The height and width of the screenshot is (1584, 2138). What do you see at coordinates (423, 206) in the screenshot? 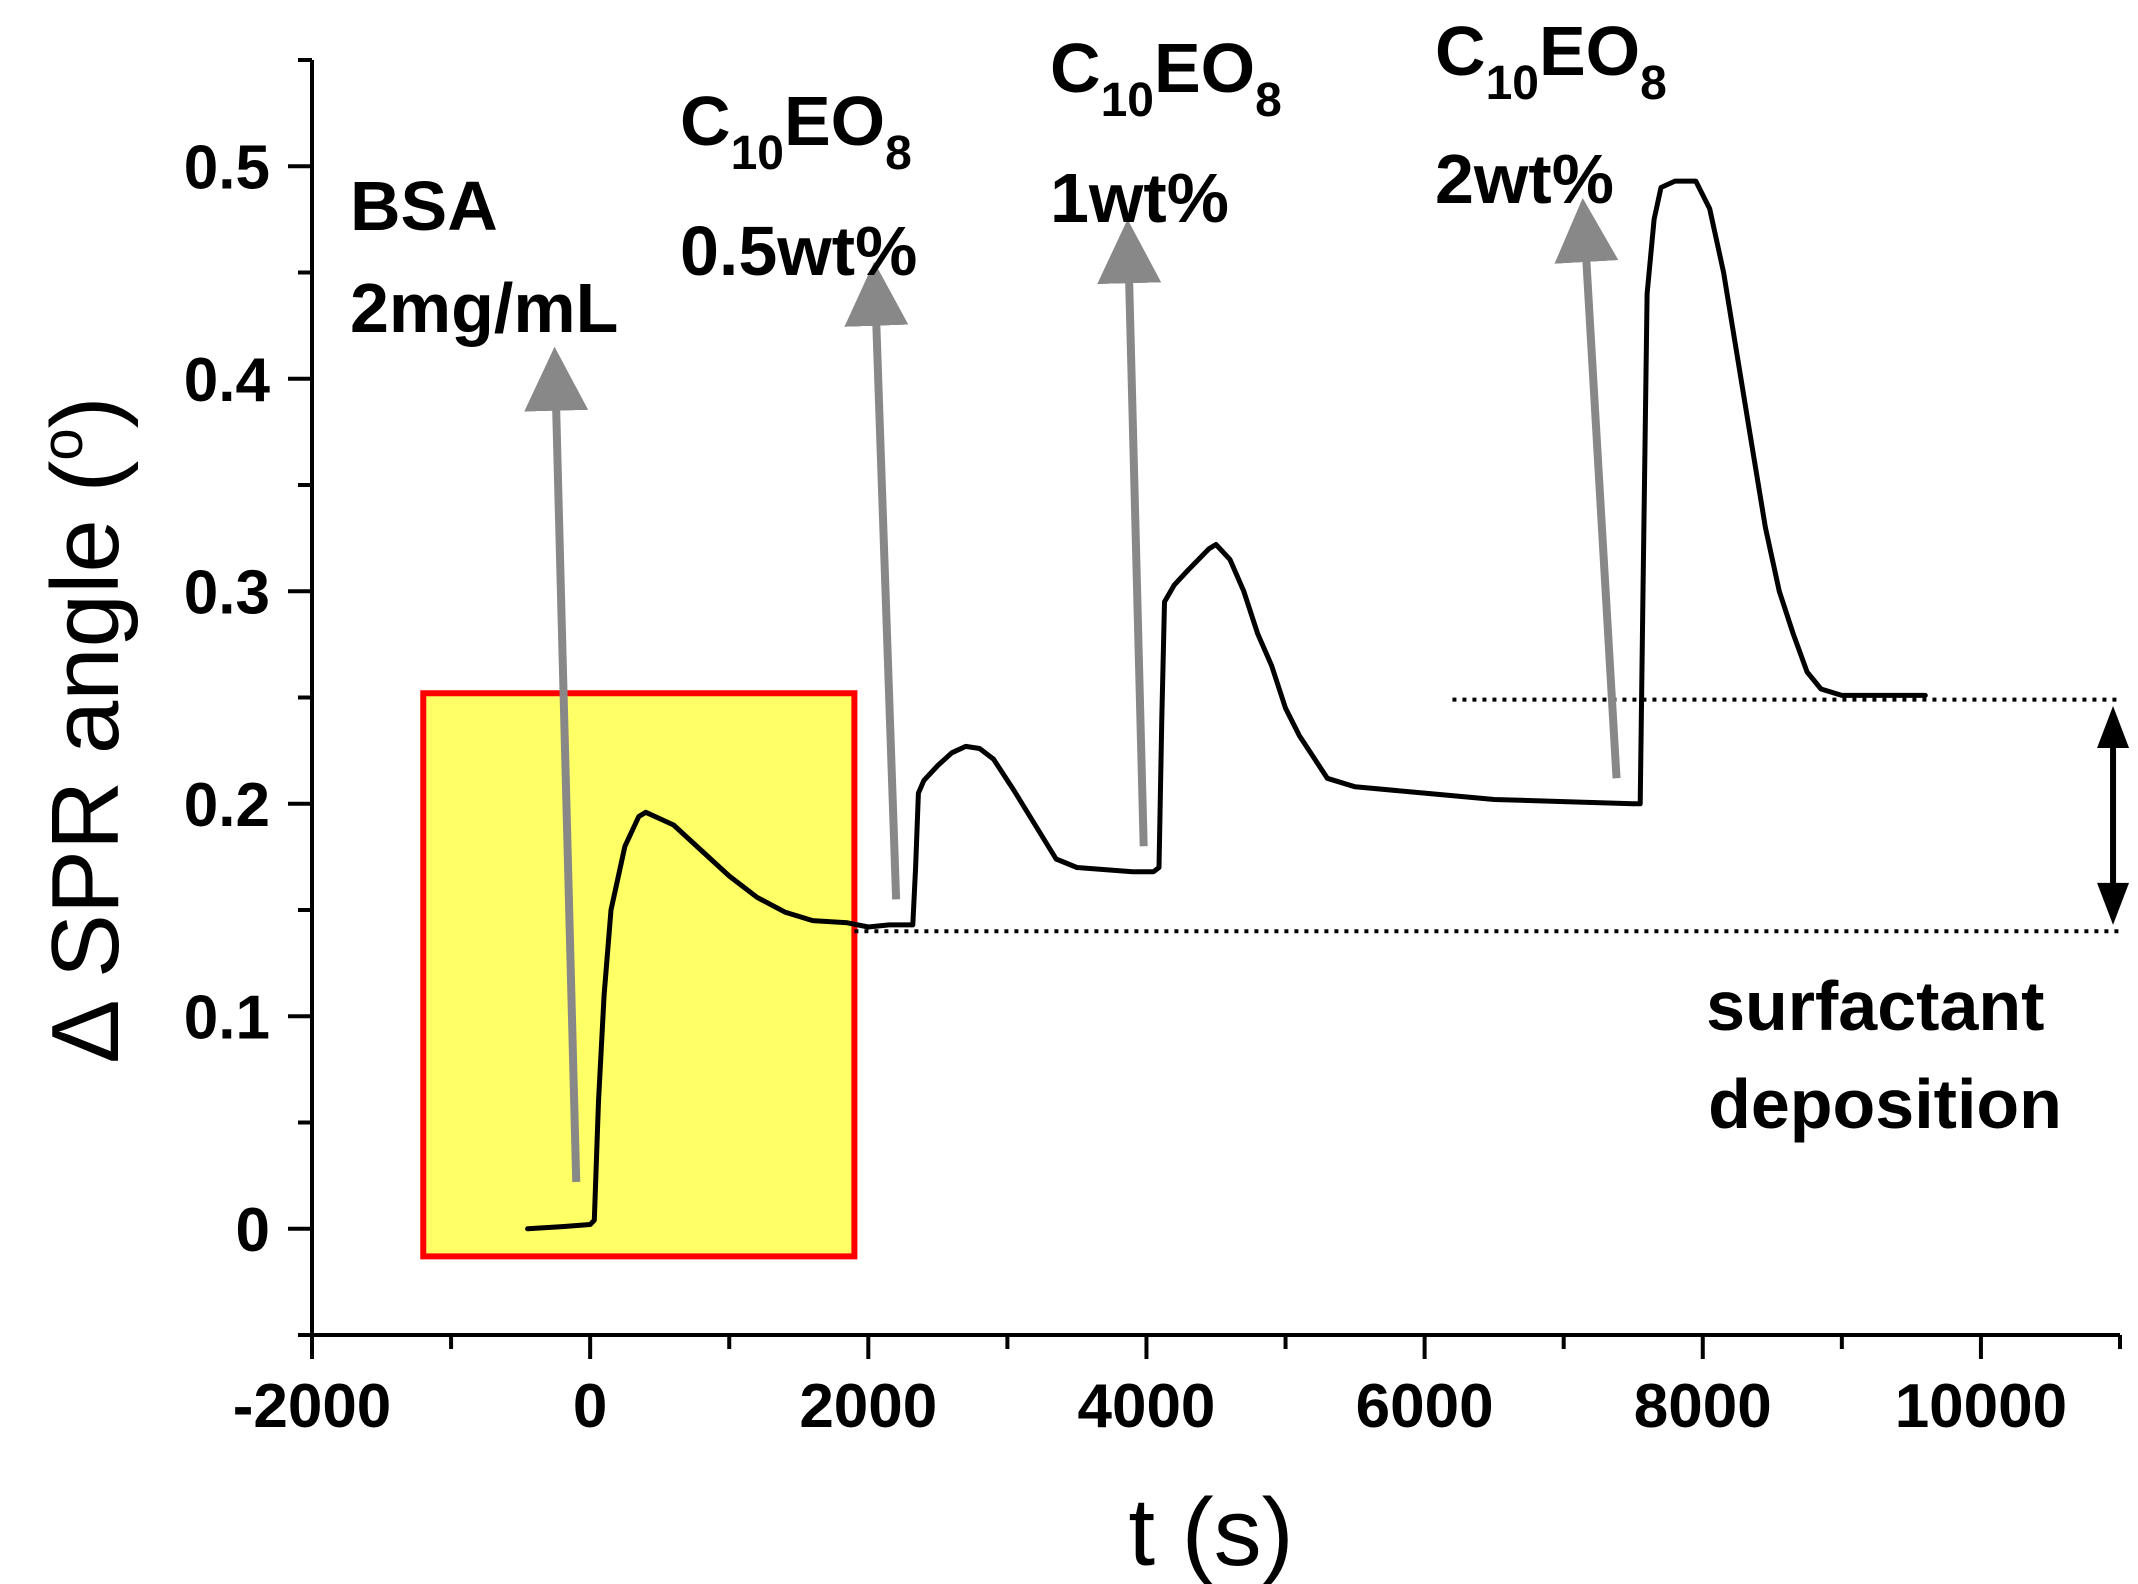
I see `annotation-bsa-line1: BSA` at bounding box center [423, 206].